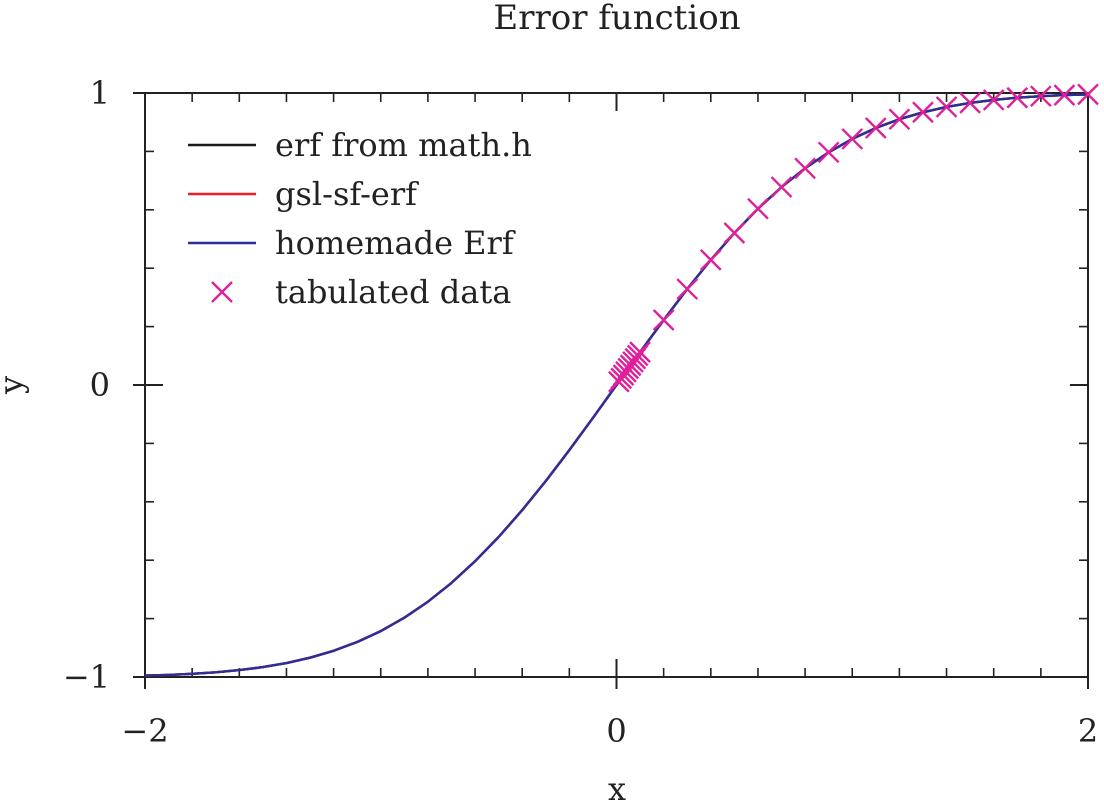 Image resolution: width=1104 pixels, height=805 pixels. What do you see at coordinates (616, 731) in the screenshot?
I see `x-tick-label: 0` at bounding box center [616, 731].